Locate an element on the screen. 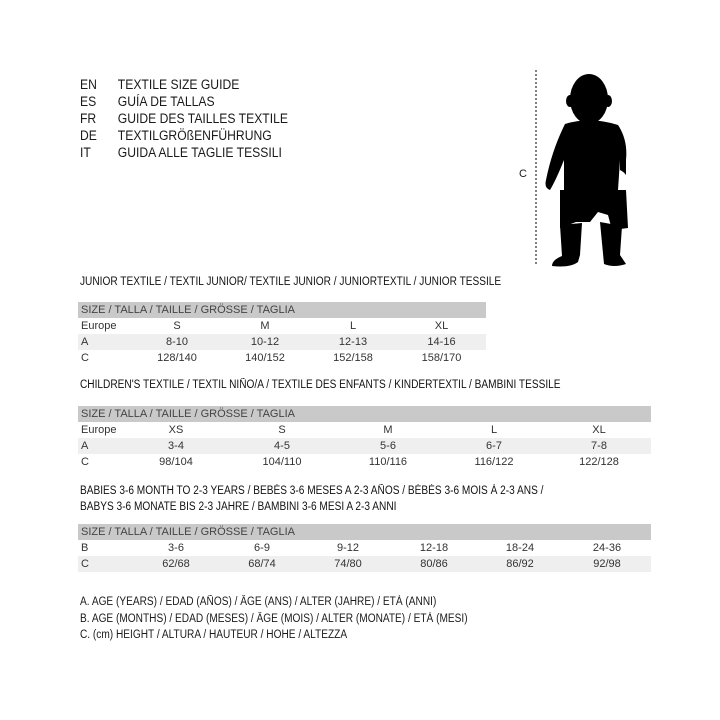  language-code: DE is located at coordinates (88, 135).